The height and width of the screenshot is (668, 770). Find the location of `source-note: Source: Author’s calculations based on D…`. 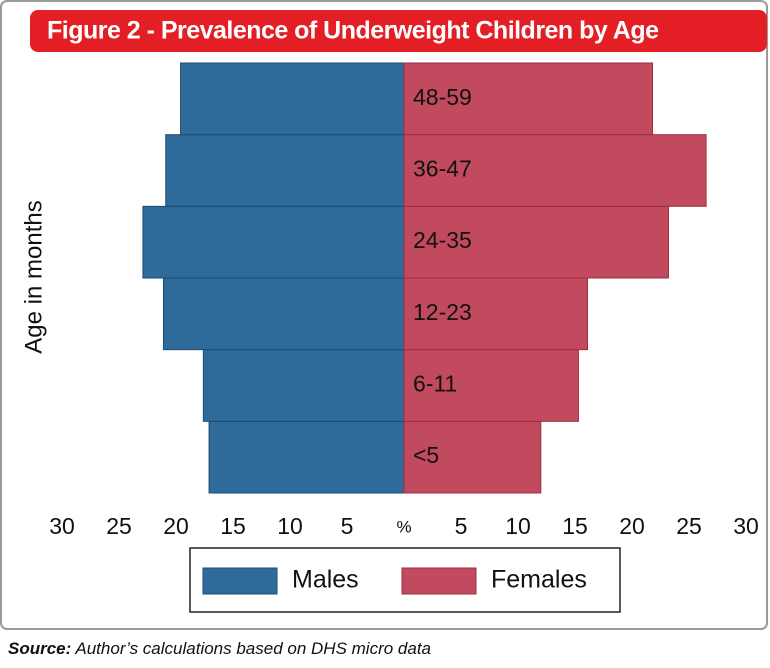

source-note: Source: Author’s calculations based on D… is located at coordinates (219, 648).